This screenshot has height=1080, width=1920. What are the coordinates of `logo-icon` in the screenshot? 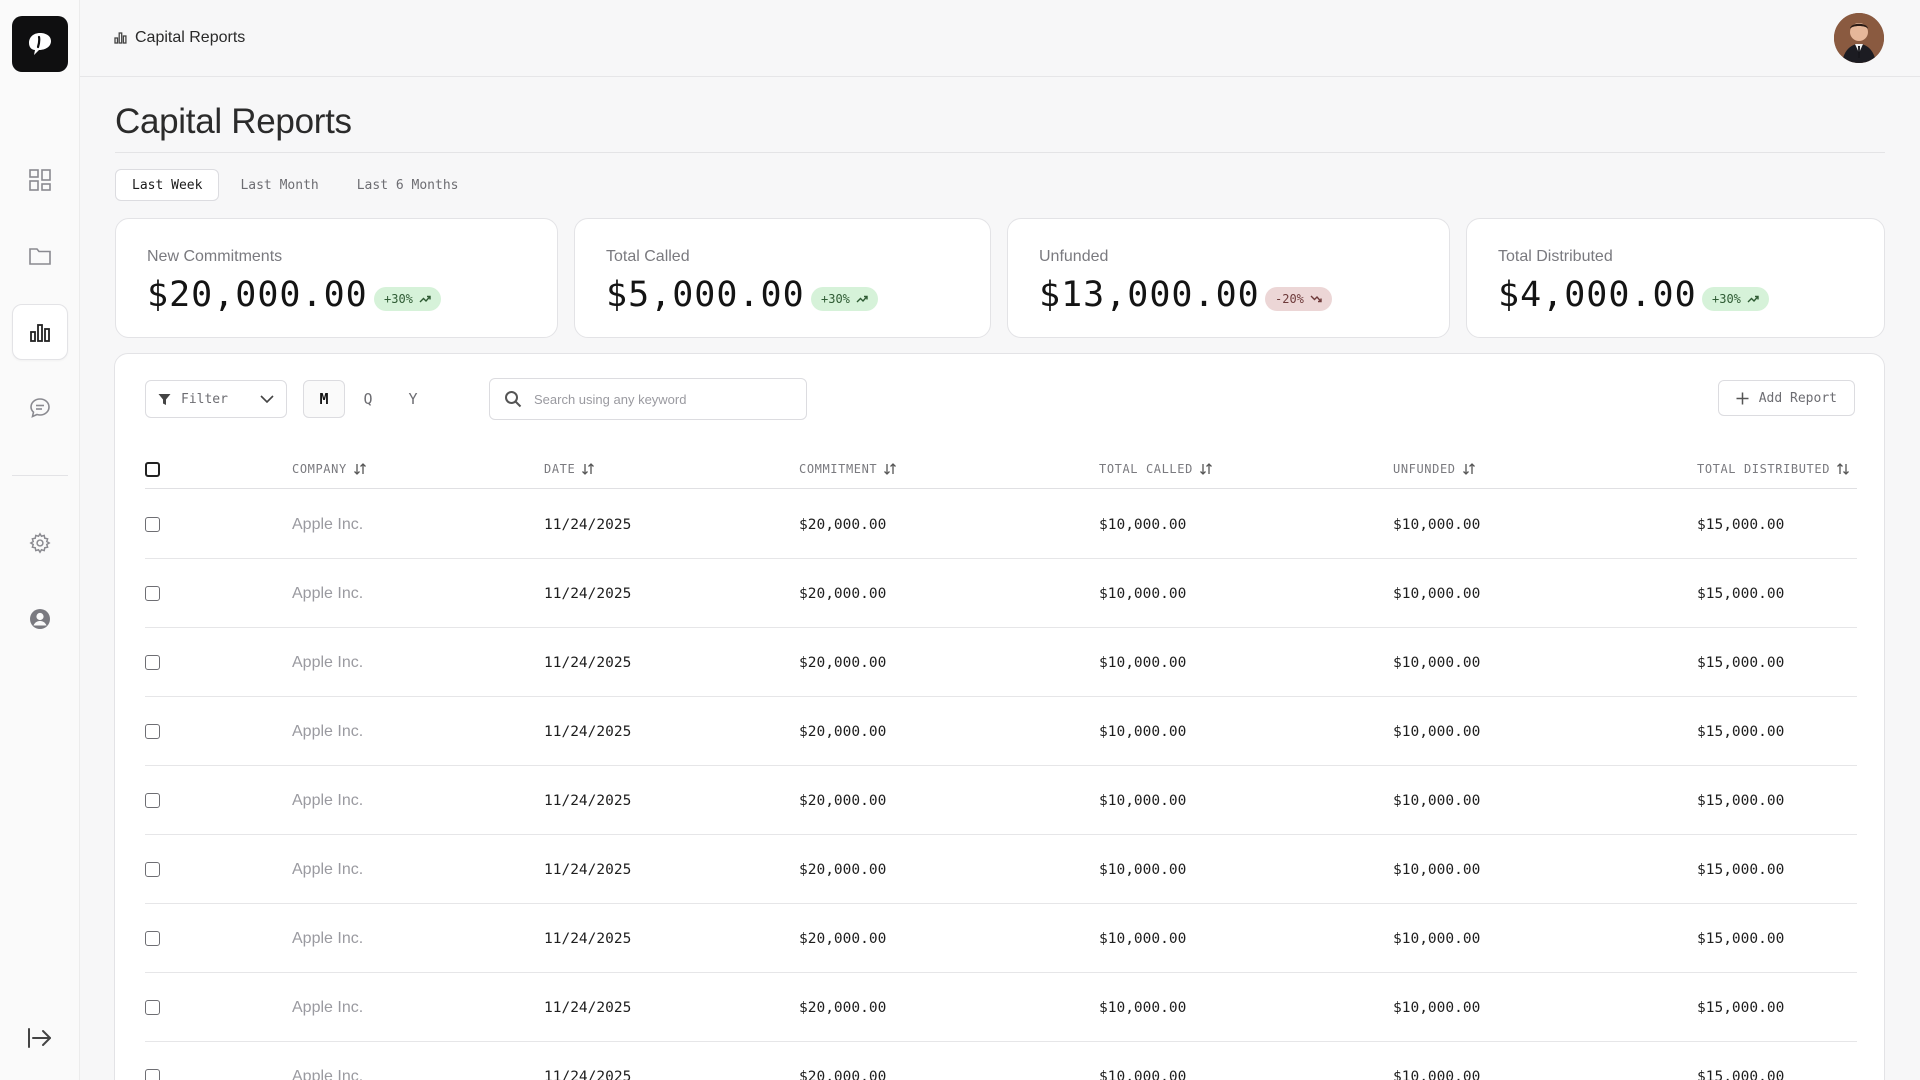 It's located at (40, 44).